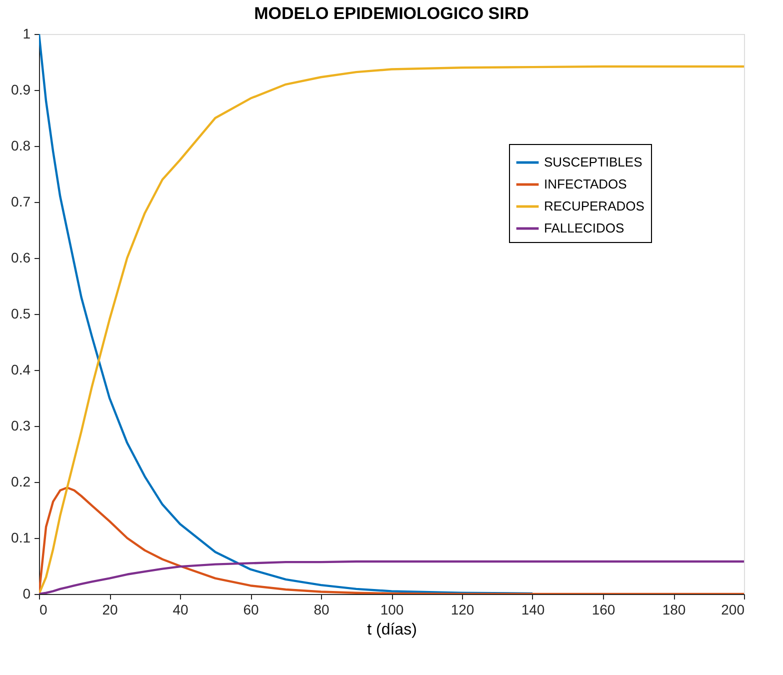 This screenshot has height=675, width=783. What do you see at coordinates (21, 482) in the screenshot?
I see `y-tick-label: 0.2` at bounding box center [21, 482].